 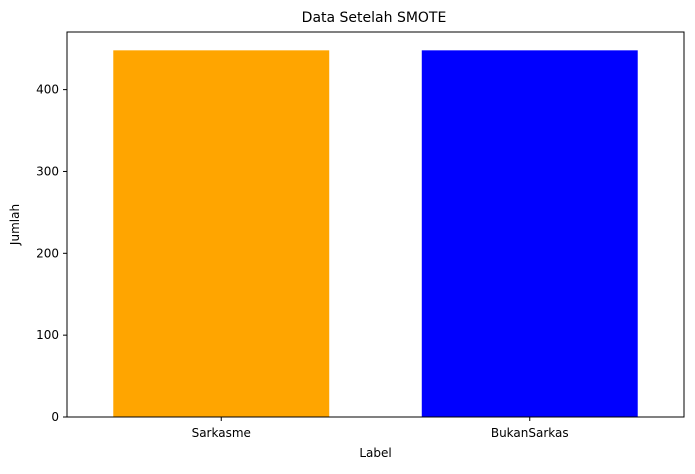 I want to click on x-axis-ticks: Sarkasme BukanSarkas, so click(x=380, y=428).